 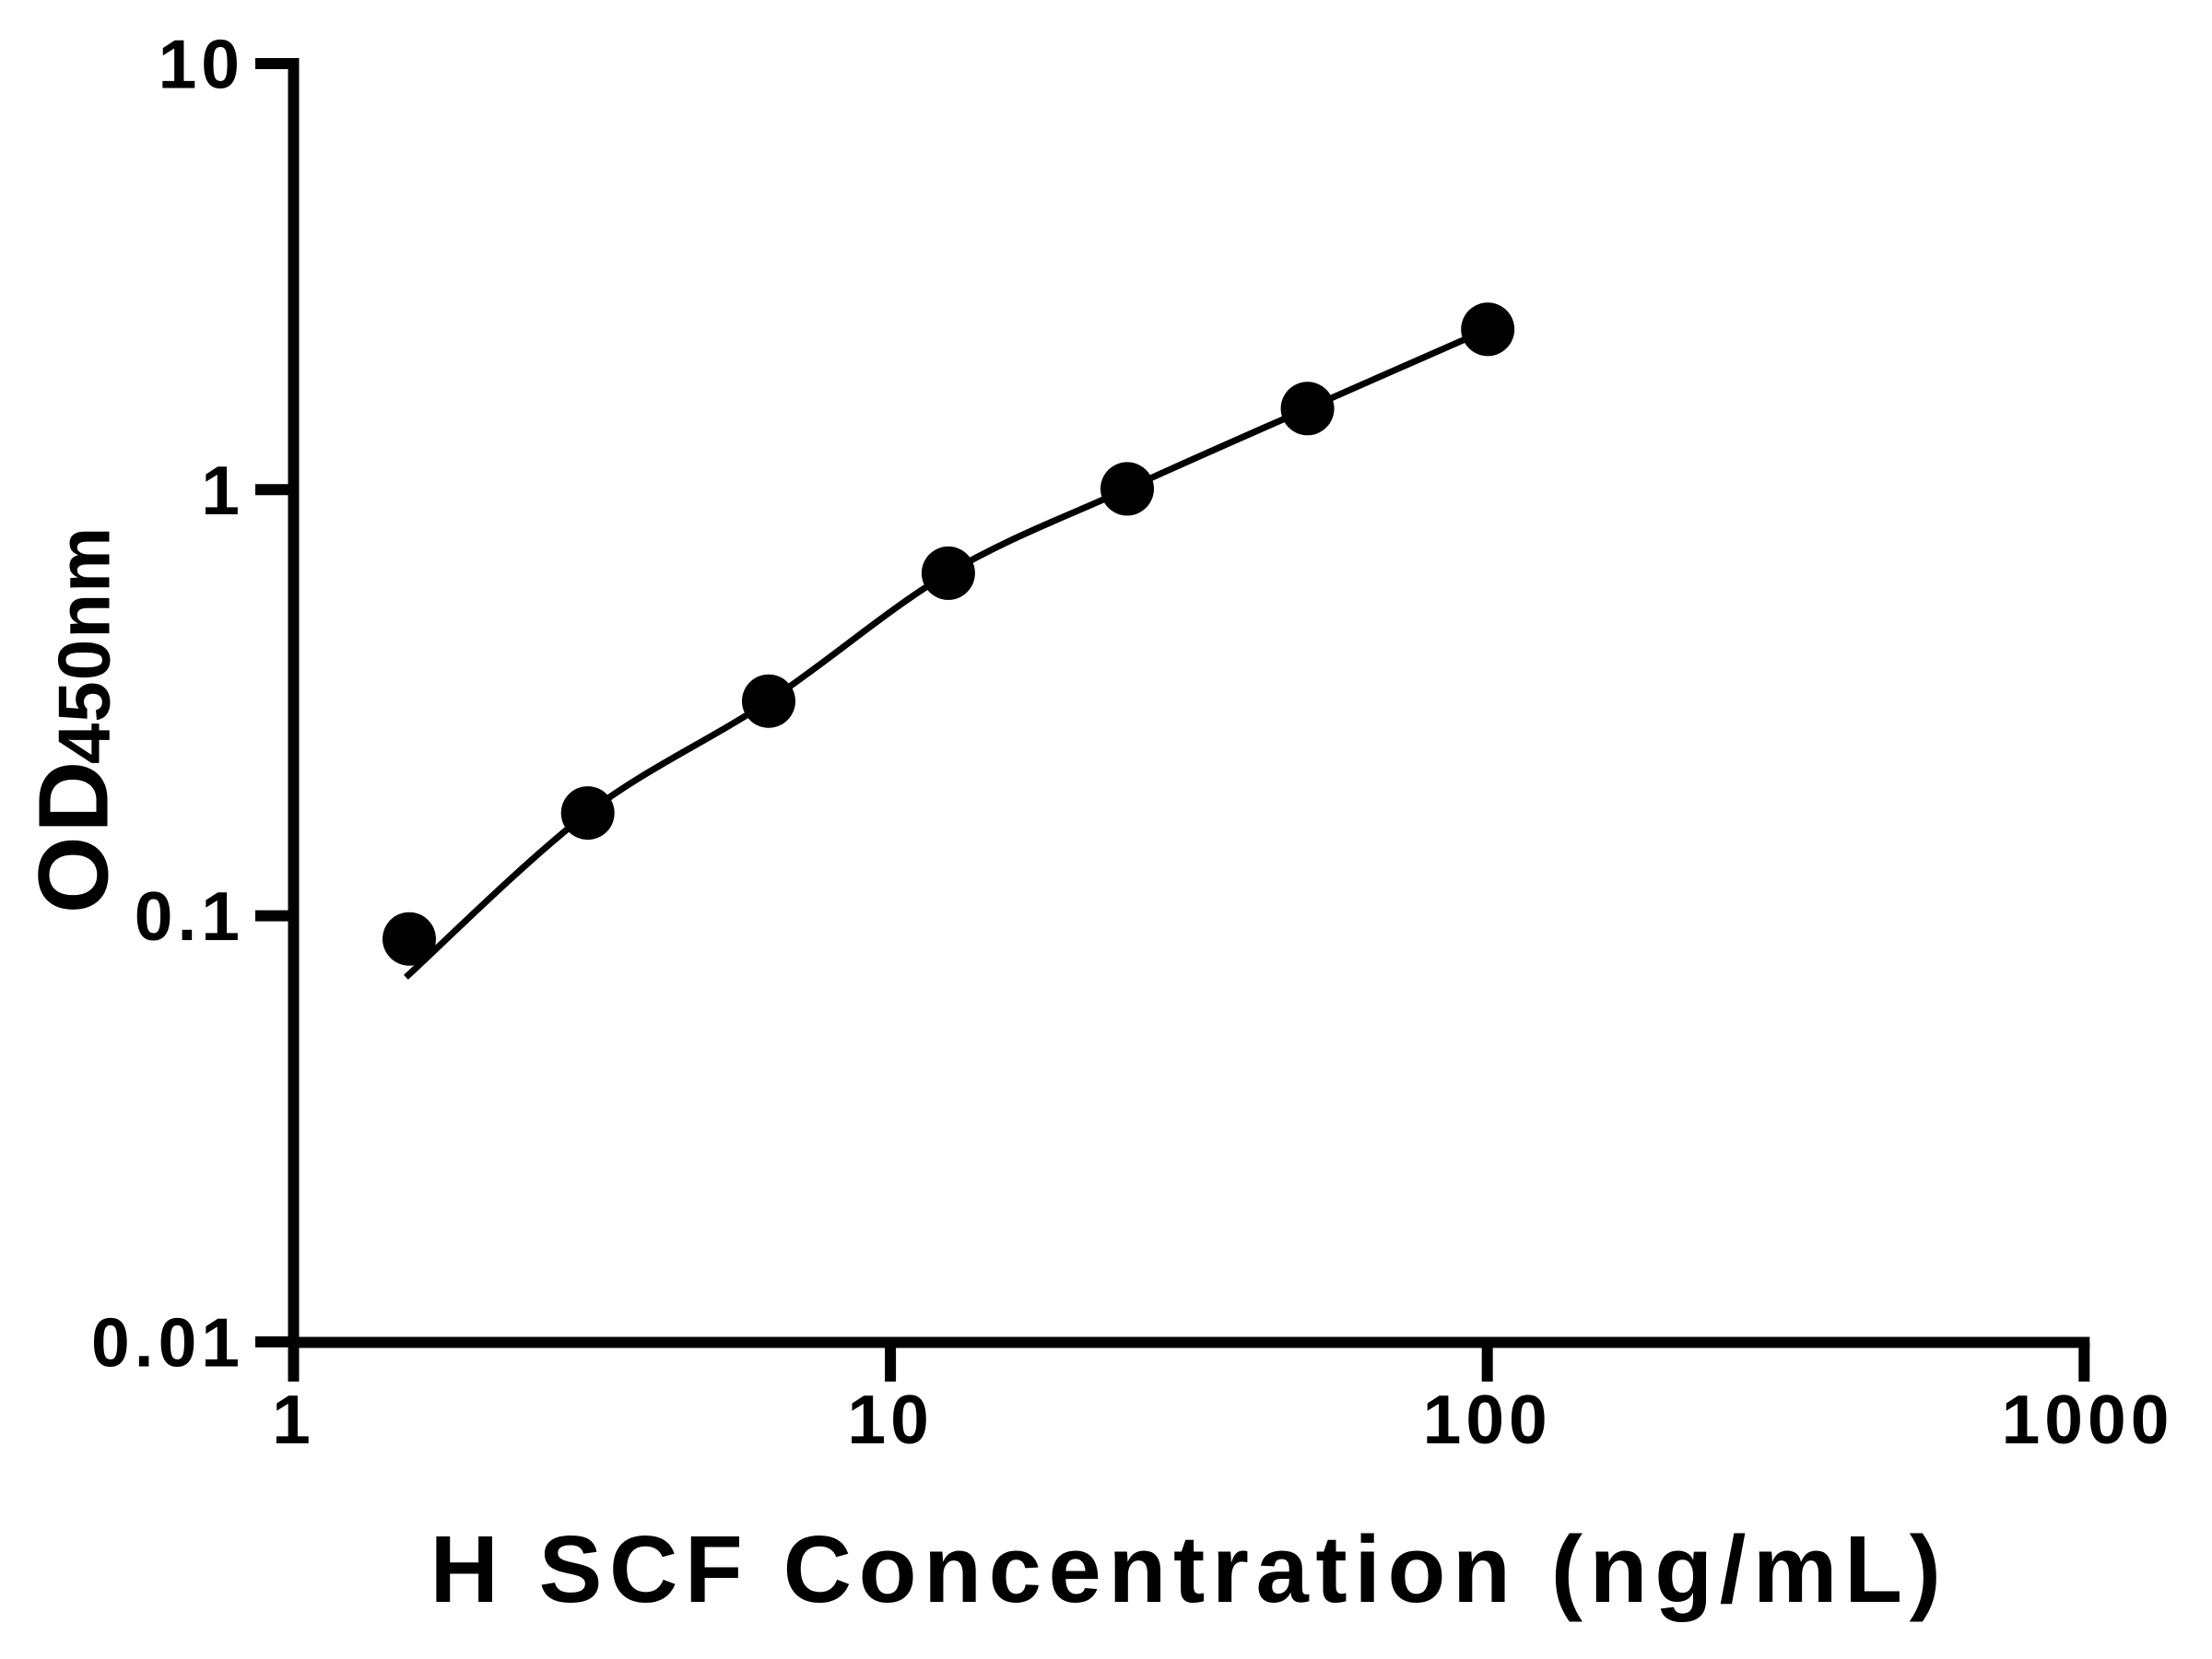 What do you see at coordinates (167, 1342) in the screenshot?
I see `svg-text: 0.01` at bounding box center [167, 1342].